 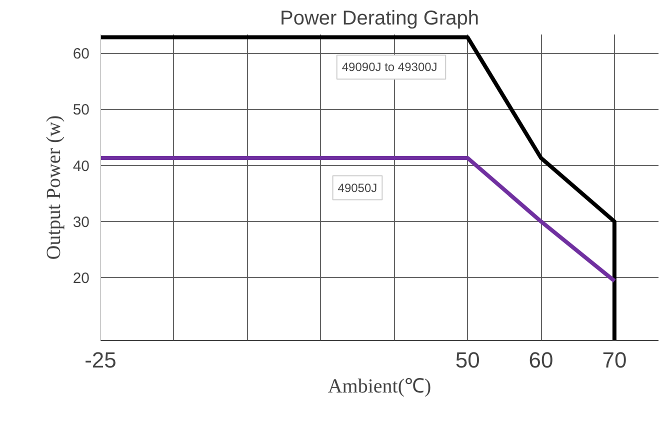 What do you see at coordinates (358, 187) in the screenshot?
I see `series-label: 49050J` at bounding box center [358, 187].